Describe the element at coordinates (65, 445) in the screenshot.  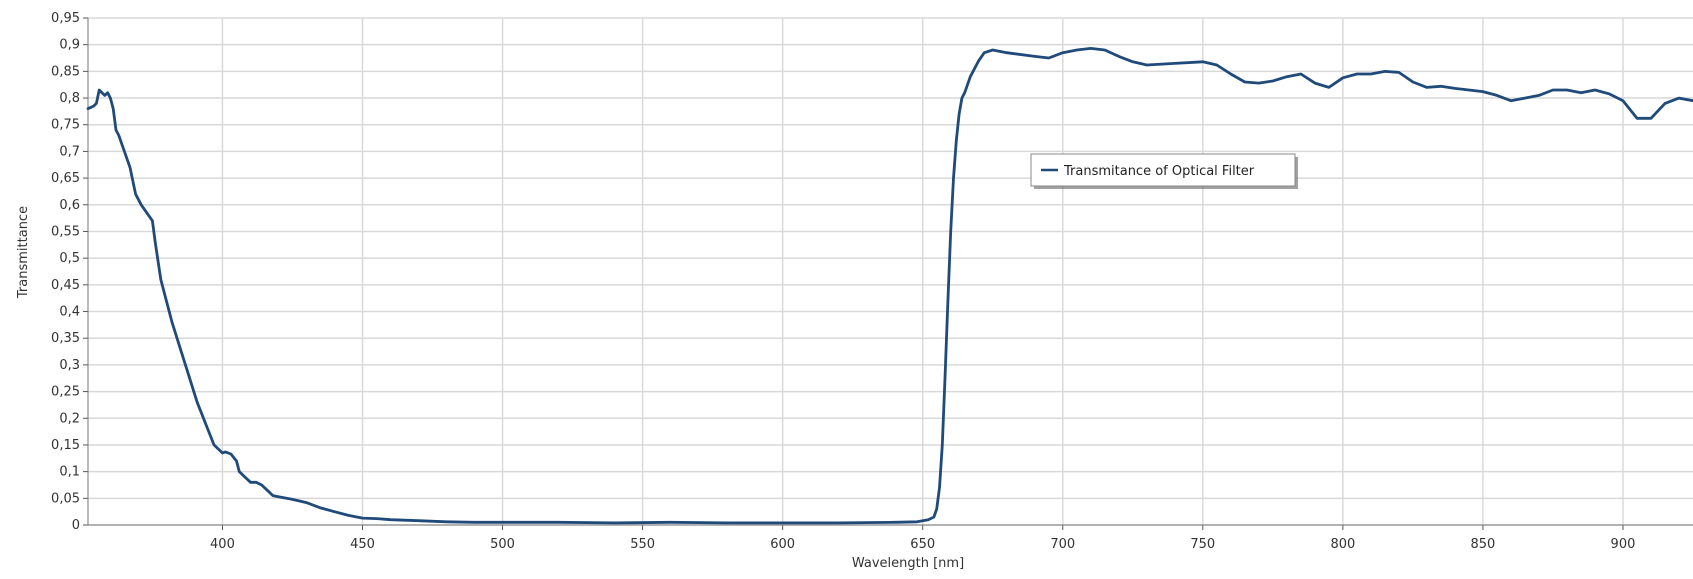
I see `y-tick-label: 0,15` at that location.